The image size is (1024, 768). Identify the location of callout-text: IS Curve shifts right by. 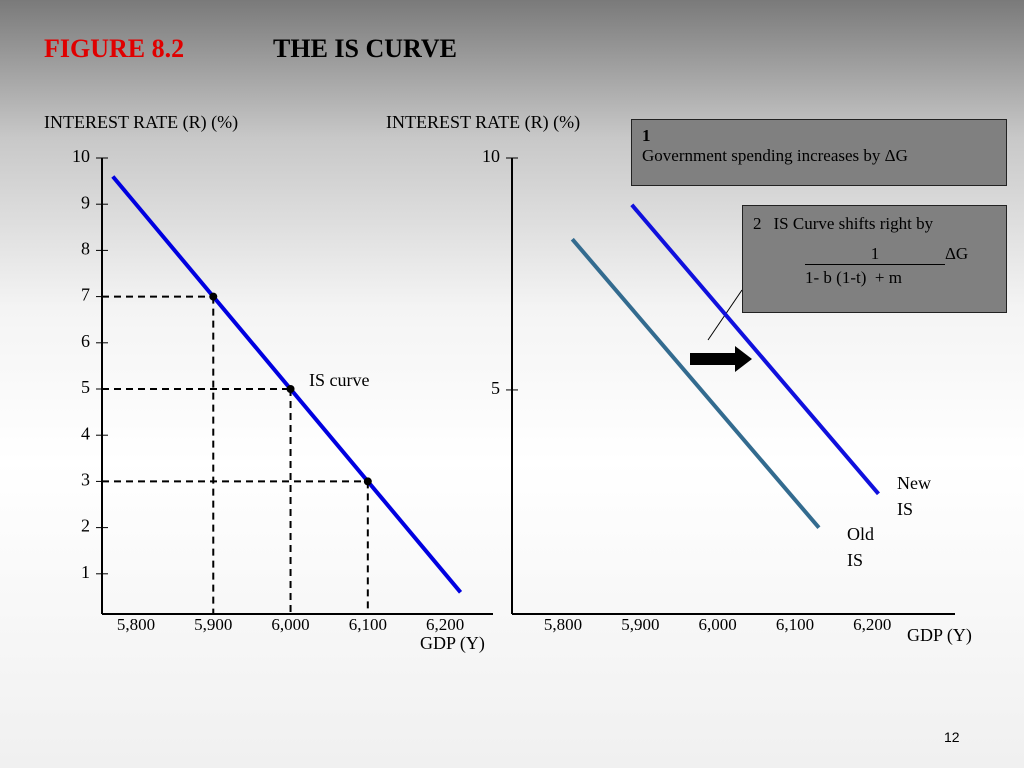
(853, 223).